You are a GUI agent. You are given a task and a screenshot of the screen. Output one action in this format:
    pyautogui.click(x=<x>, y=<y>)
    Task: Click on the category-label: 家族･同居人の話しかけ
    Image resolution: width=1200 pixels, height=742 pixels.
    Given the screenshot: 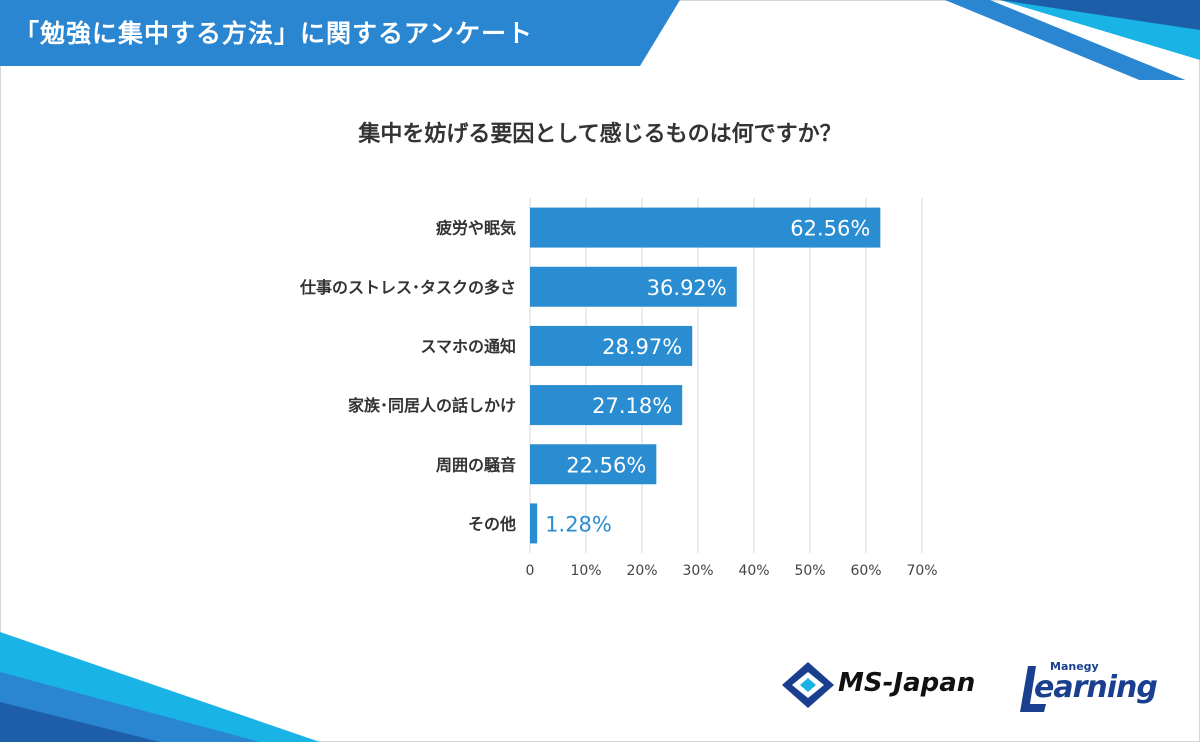 What is the action you would take?
    pyautogui.click(x=432, y=405)
    